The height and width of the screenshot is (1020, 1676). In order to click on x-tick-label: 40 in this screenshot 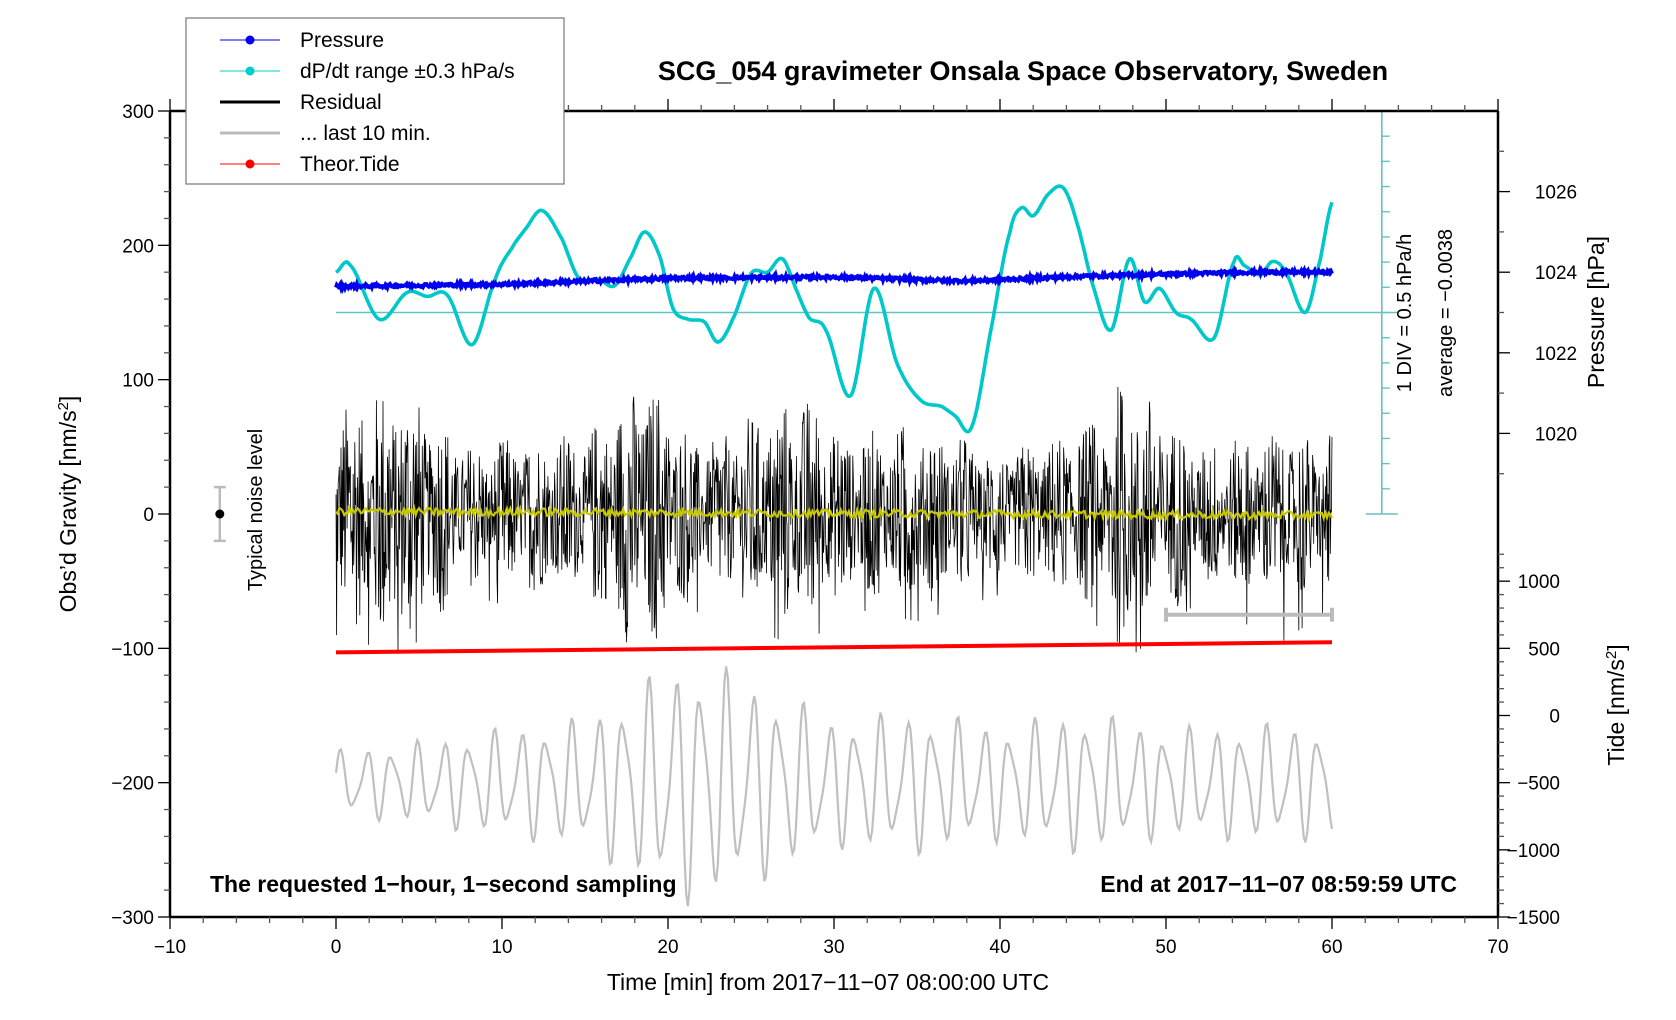, I will do `click(999, 947)`.